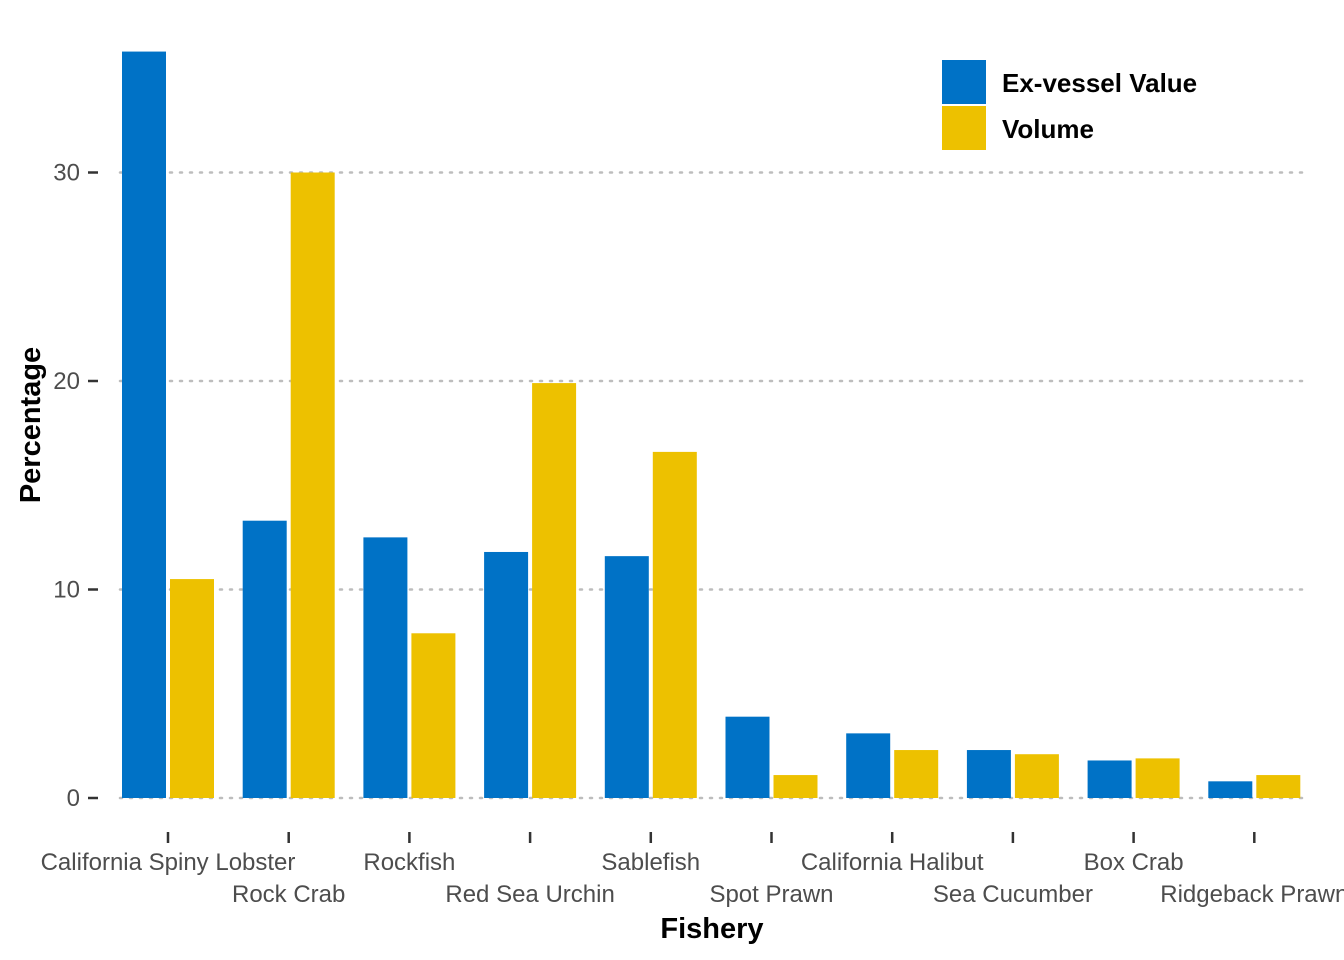 Image resolution: width=1344 pixels, height=960 pixels. Describe the element at coordinates (988, 774) in the screenshot. I see `bar-sea-cucumber-ex-vessel-value` at that location.